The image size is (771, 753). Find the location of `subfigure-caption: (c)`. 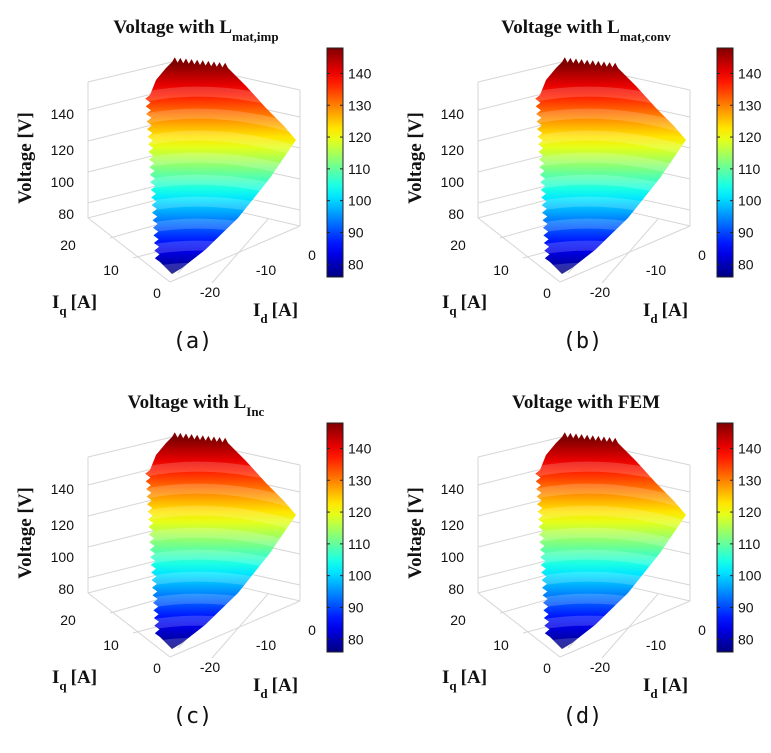

subfigure-caption: (c) is located at coordinates (192, 716).